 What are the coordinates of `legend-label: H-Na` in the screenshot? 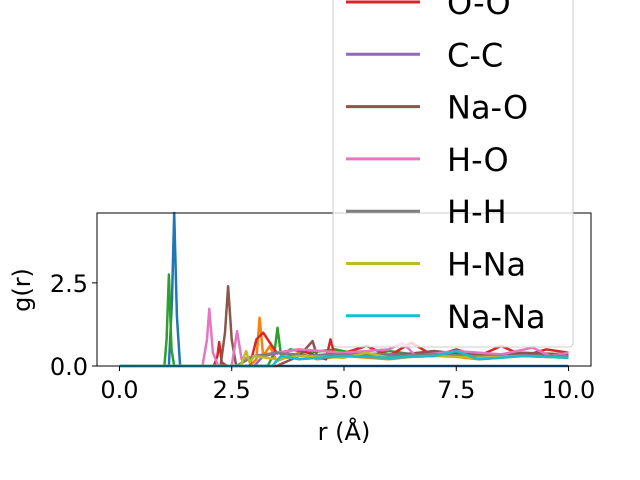 It's located at (486, 265).